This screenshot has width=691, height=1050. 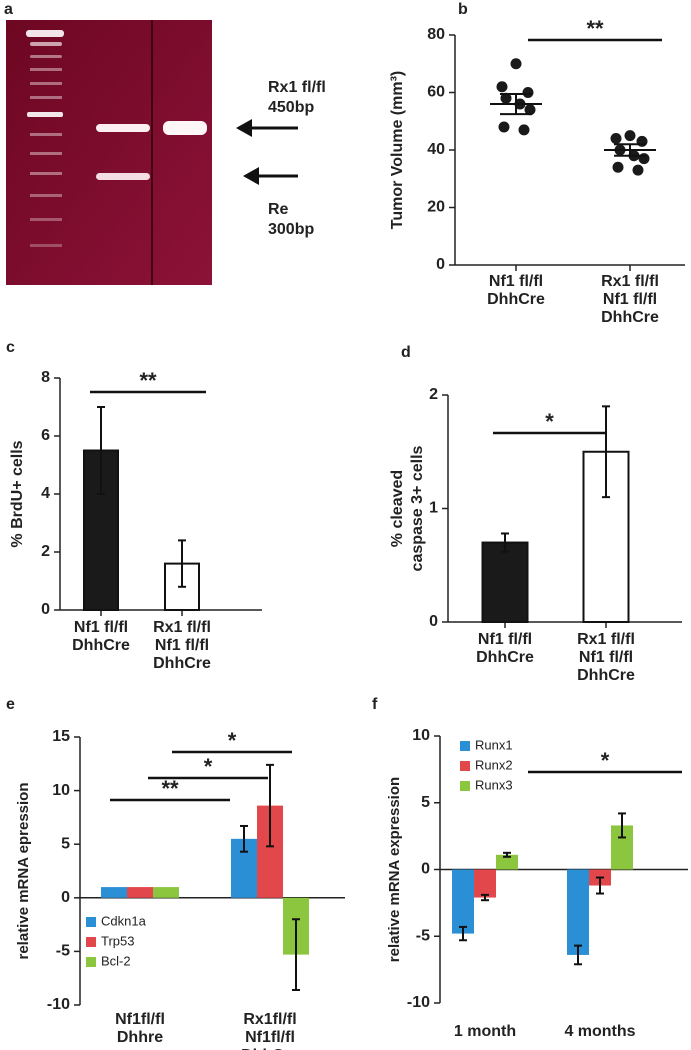 What do you see at coordinates (485, 1031) in the screenshot?
I see `x-tick-label: 1 month` at bounding box center [485, 1031].